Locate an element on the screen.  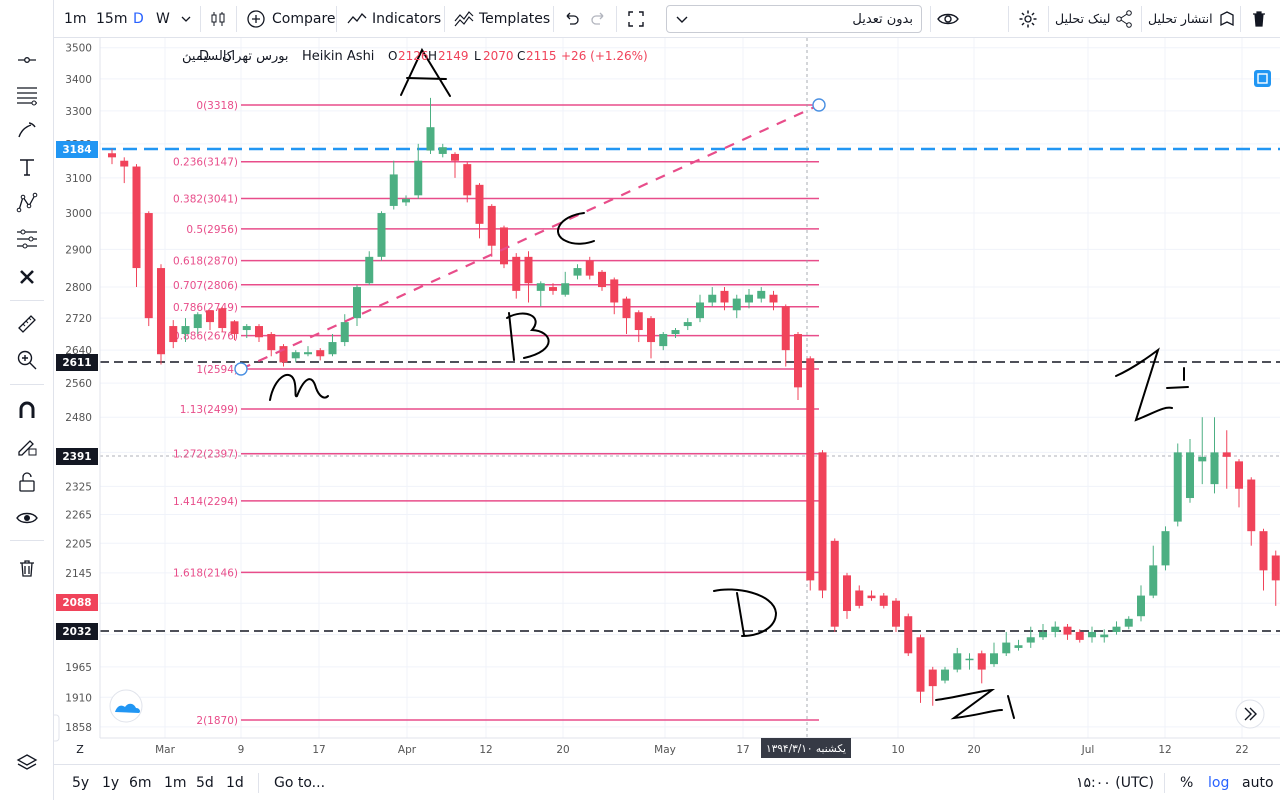
percent-scale-toggle: % is located at coordinates (1187, 783).